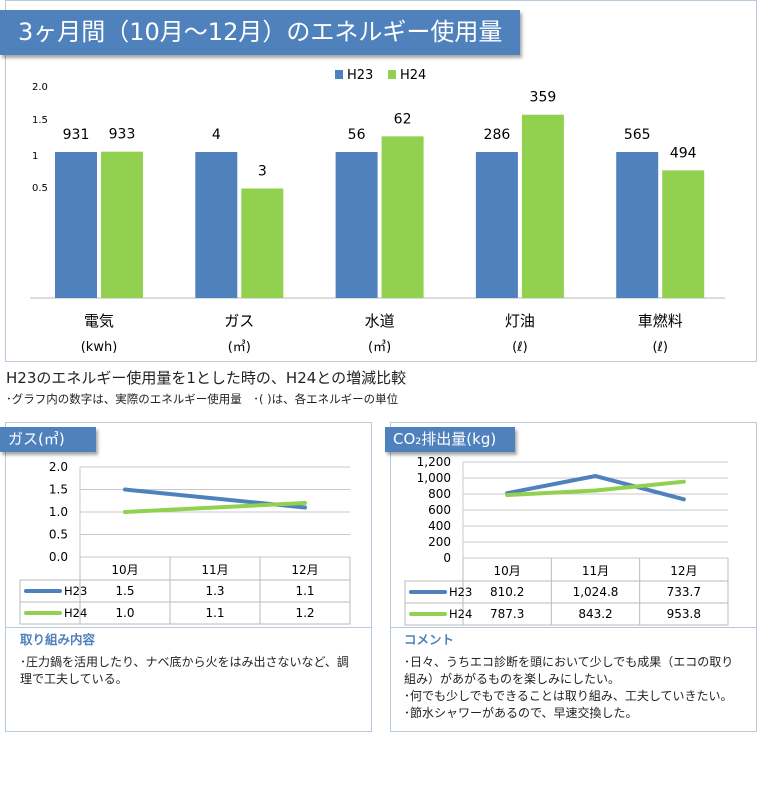 This screenshot has height=785, width=760. Describe the element at coordinates (434, 462) in the screenshot. I see `y-tick-label: 1,200` at that location.